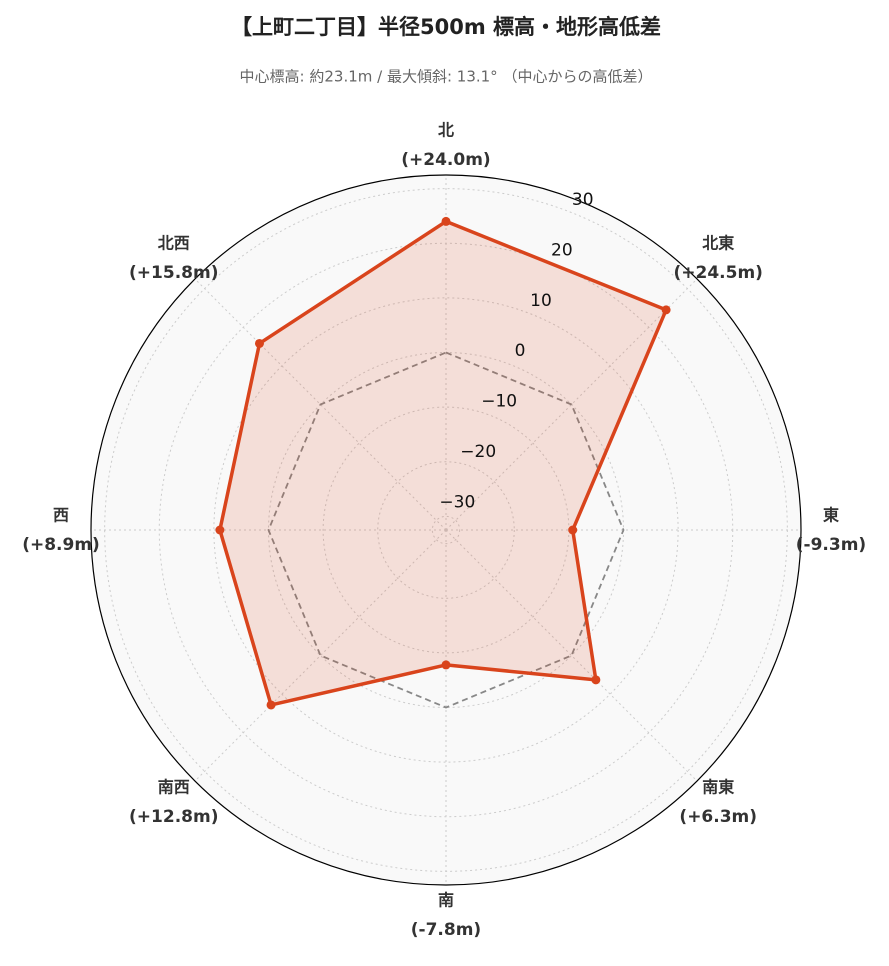 The height and width of the screenshot is (966, 889). What do you see at coordinates (445, 160) in the screenshot?
I see `value-label: (+24.0m)` at bounding box center [445, 160].